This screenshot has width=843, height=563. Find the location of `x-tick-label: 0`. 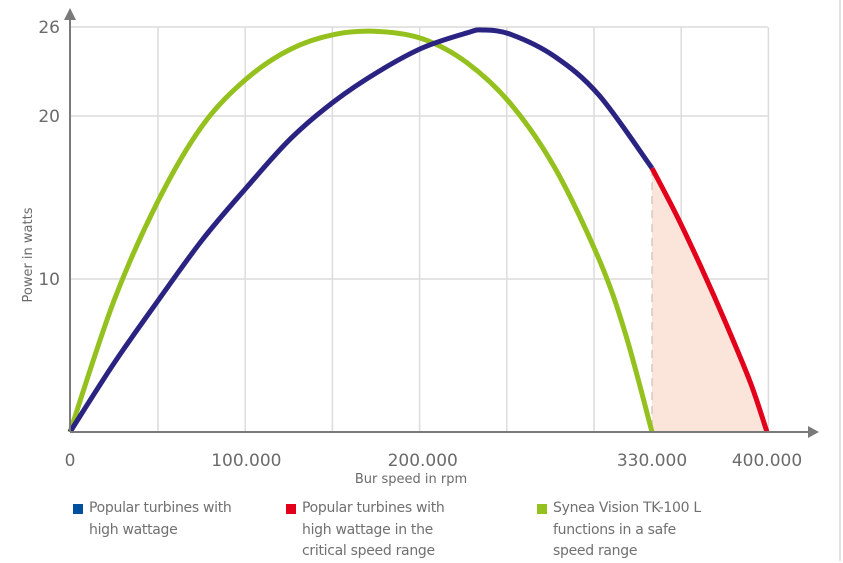

x-tick-label: 0 is located at coordinates (70, 461).